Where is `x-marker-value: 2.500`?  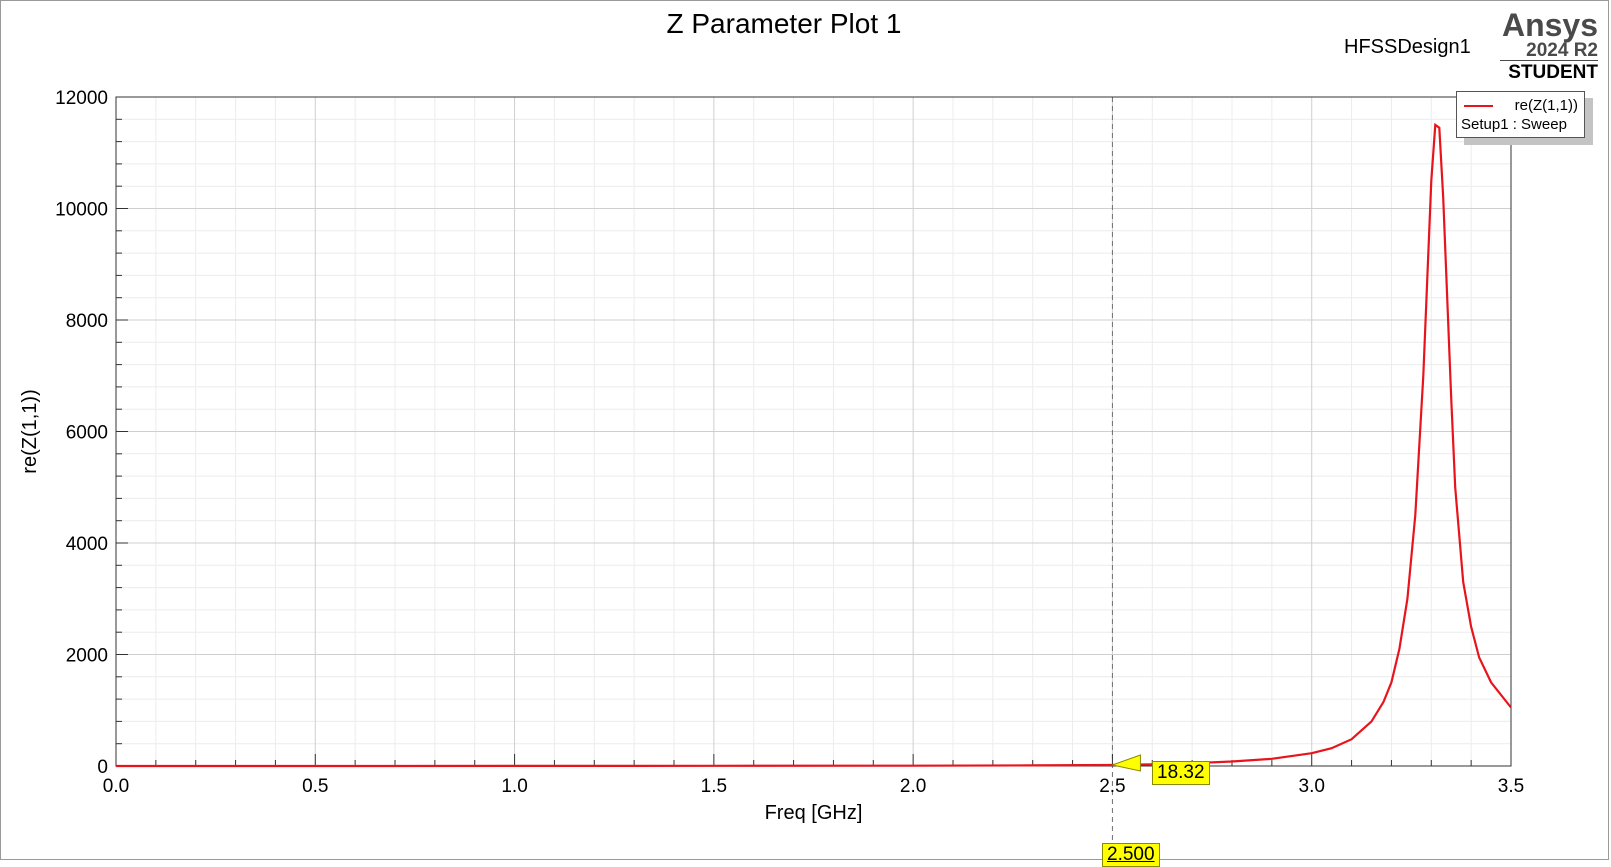 x-marker-value: 2.500 is located at coordinates (1131, 855).